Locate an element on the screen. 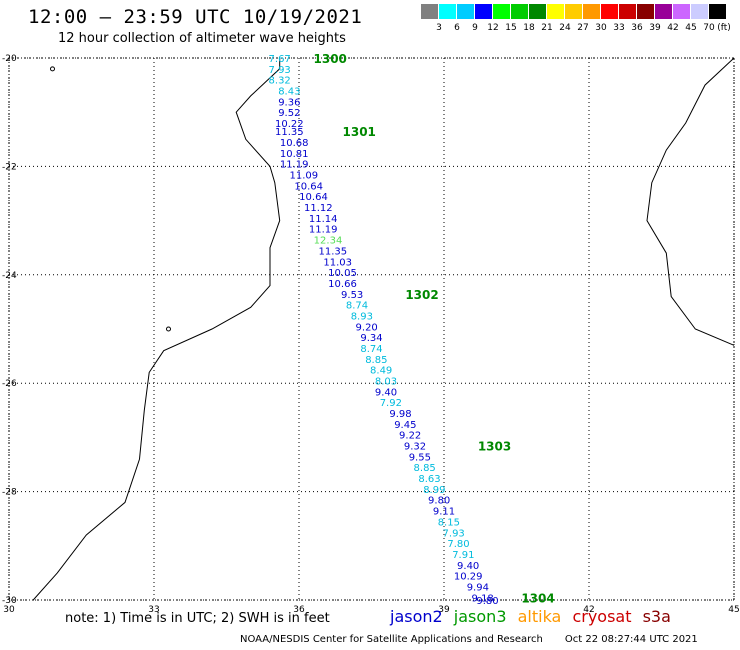 Image resolution: width=740 pixels, height=650 pixels. wave-height-label: 12.34 is located at coordinates (328, 241).